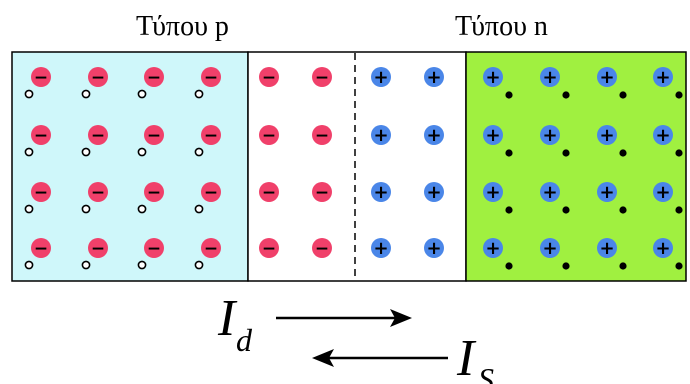  Describe the element at coordinates (227, 318) in the screenshot. I see `drift-current-symbol: I` at that location.